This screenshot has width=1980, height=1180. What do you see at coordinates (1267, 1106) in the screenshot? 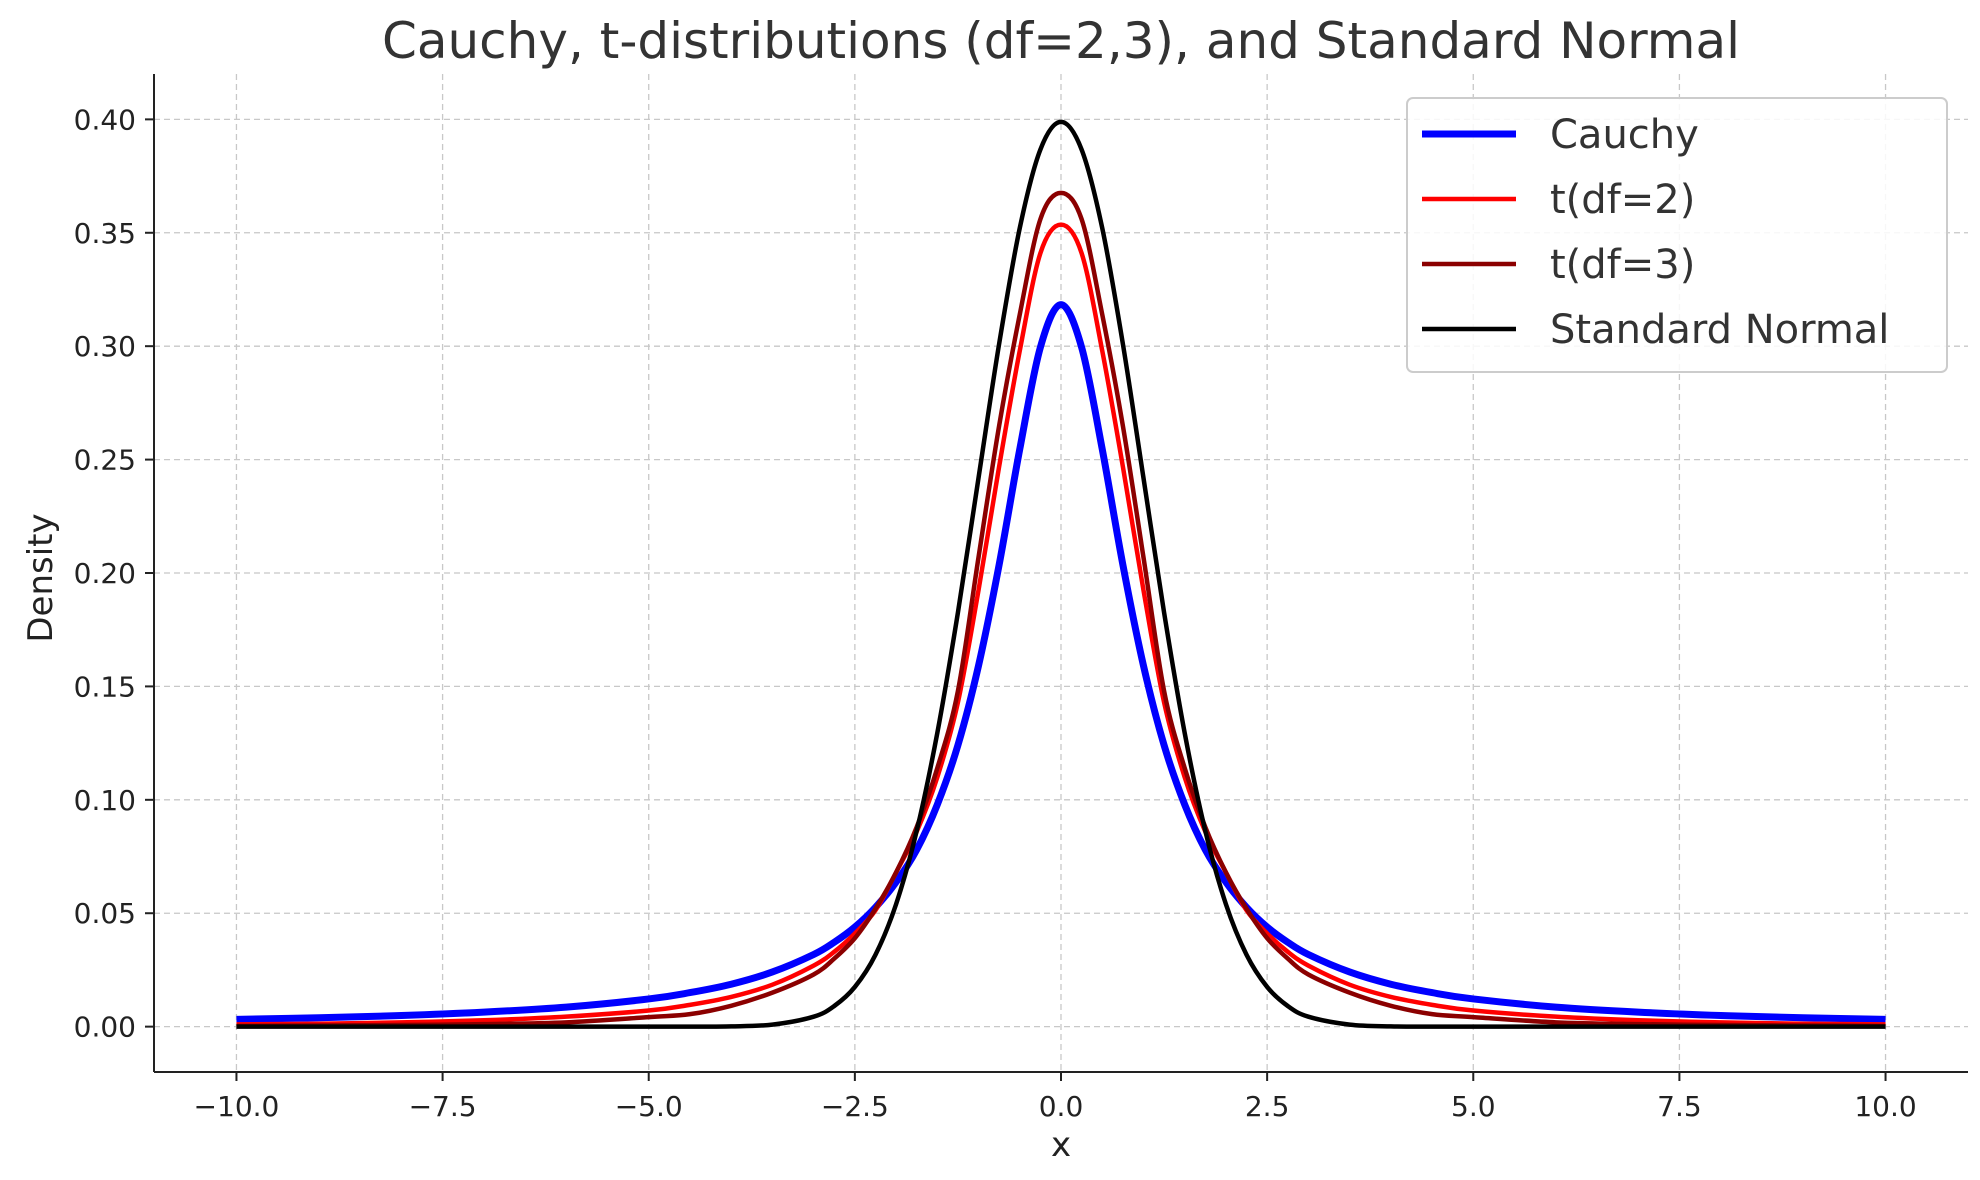
I see `x-tick-label: 2.5` at bounding box center [1267, 1106].